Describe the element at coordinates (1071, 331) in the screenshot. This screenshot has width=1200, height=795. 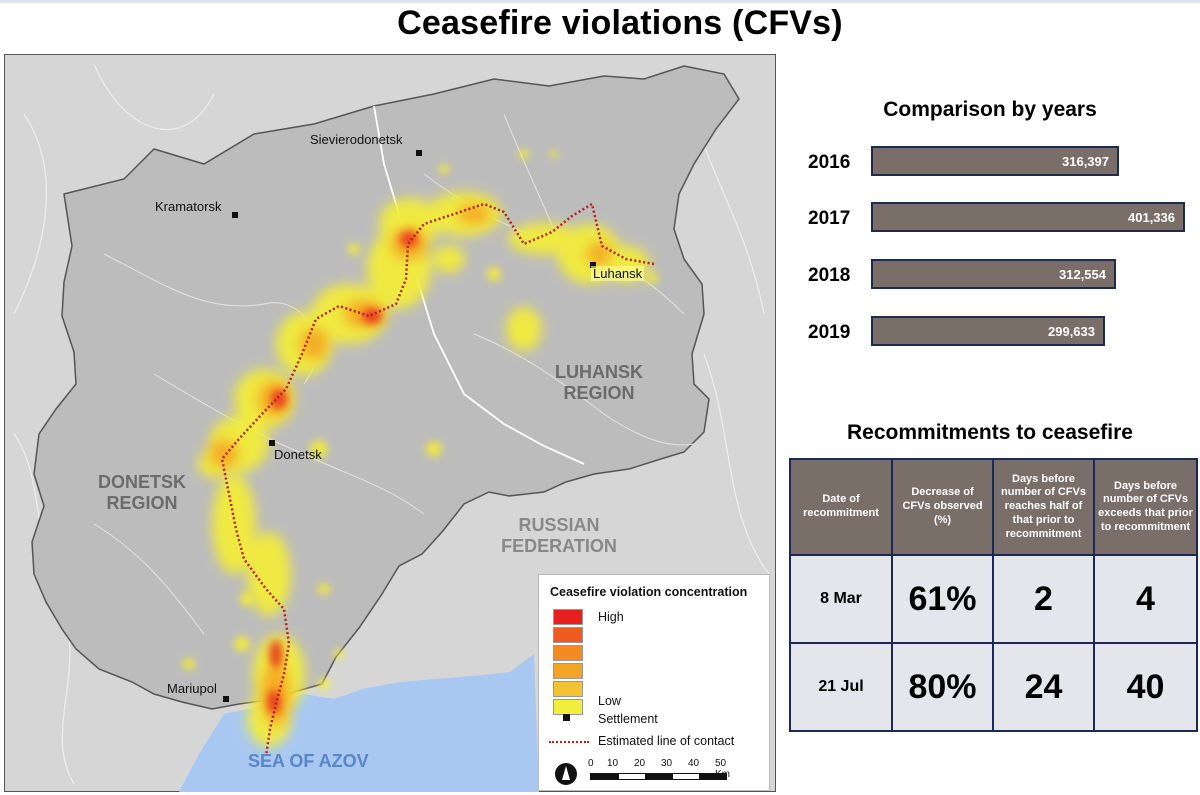
I see `year-value-label: 299,633` at that location.